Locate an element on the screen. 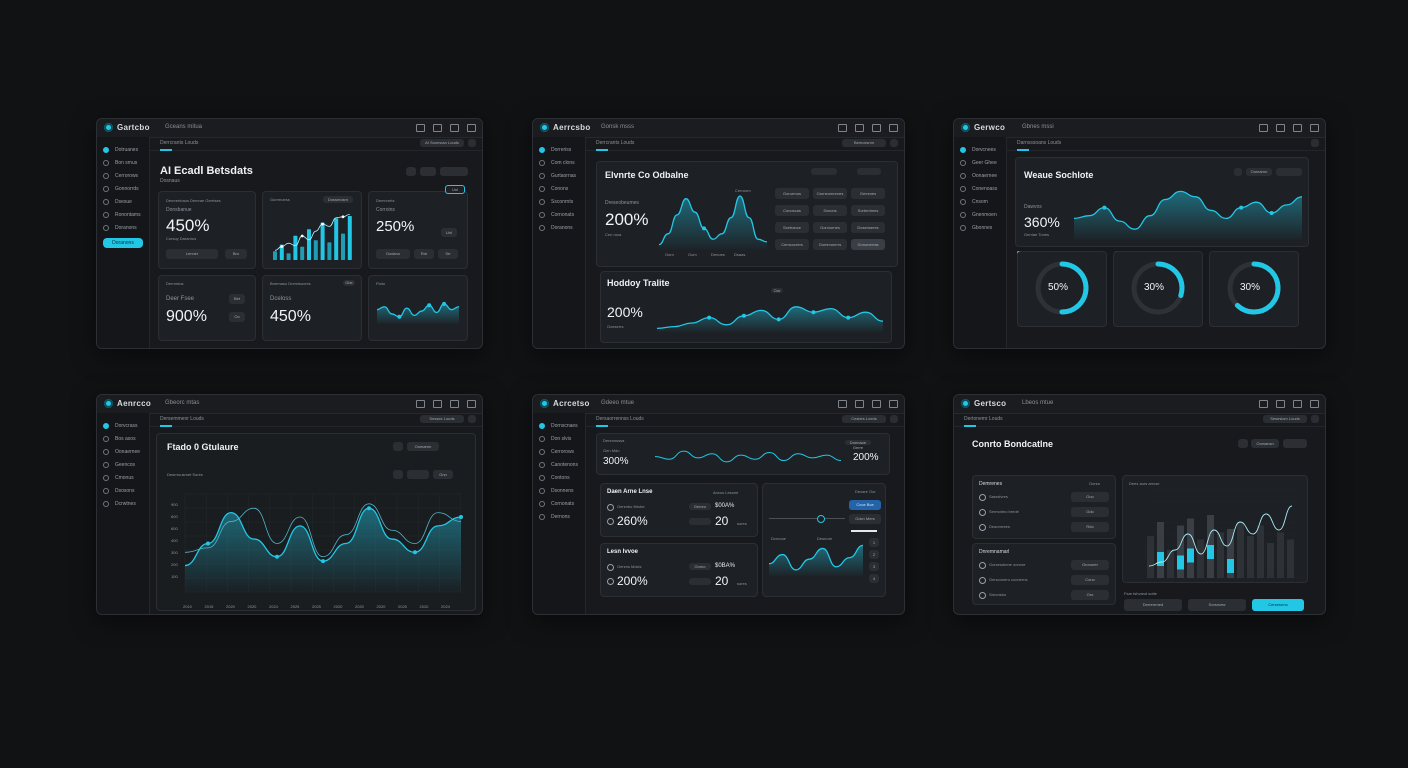  secondary-button: Gdcn Mers is located at coordinates (865, 519).